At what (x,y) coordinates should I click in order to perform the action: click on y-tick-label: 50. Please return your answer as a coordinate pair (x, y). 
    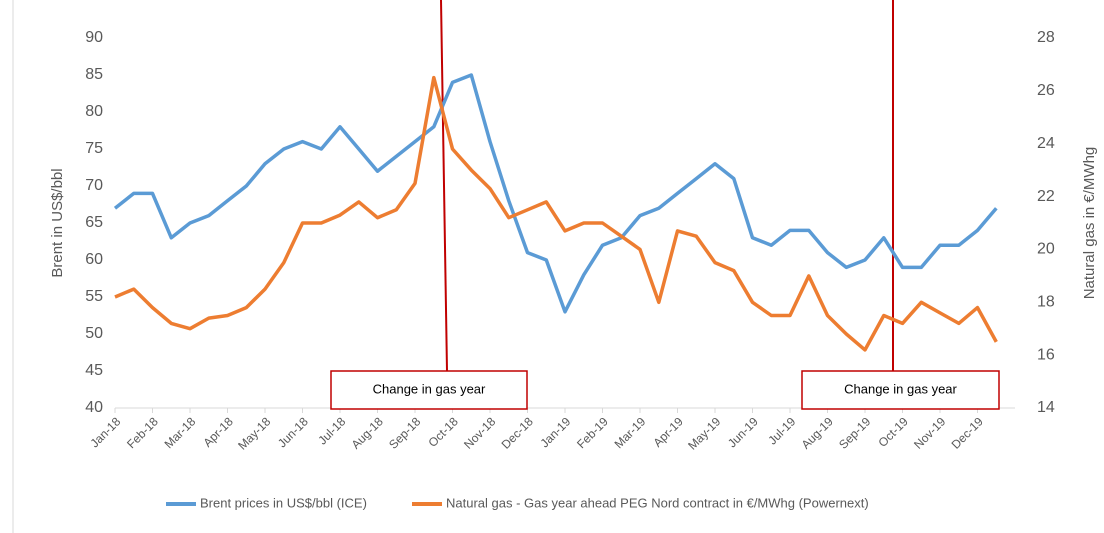
    Looking at the image, I should click on (94, 333).